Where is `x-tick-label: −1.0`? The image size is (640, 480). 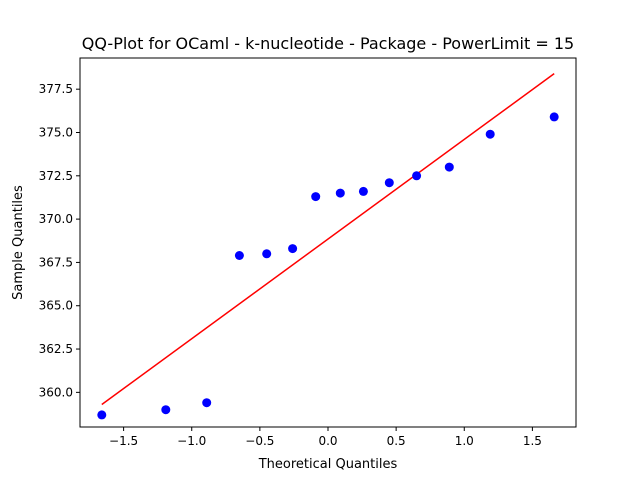 x-tick-label: −1.0 is located at coordinates (191, 441).